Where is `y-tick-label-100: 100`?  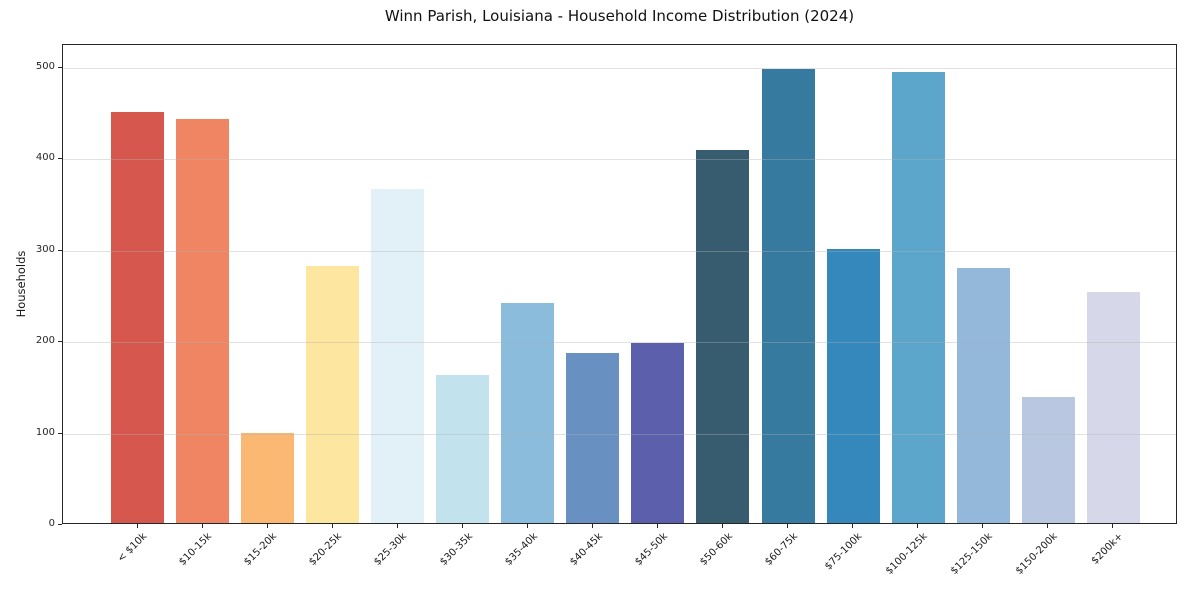 y-tick-label-100: 100 is located at coordinates (45, 432).